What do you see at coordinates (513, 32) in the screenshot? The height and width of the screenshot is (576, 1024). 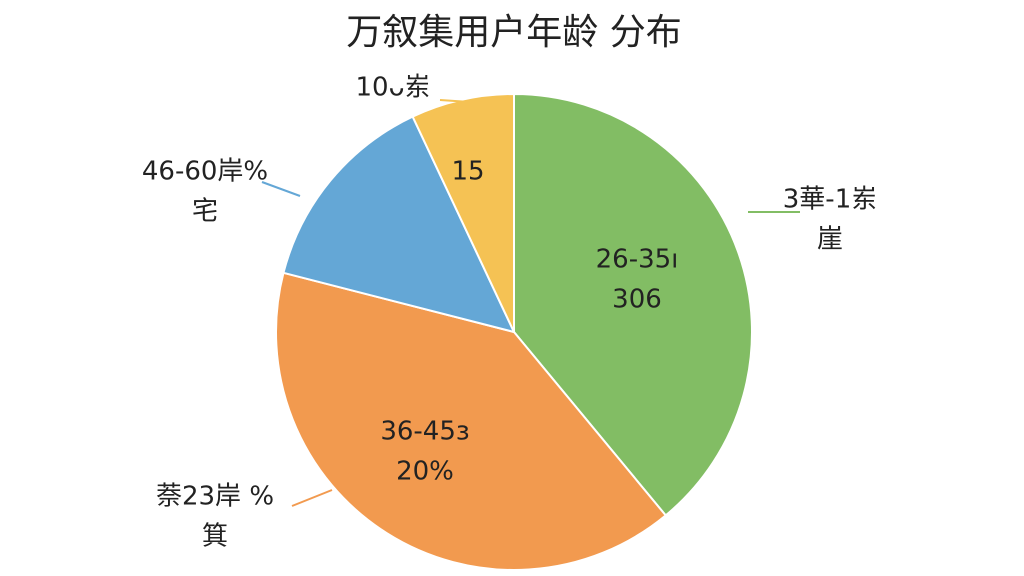 I see `chart-title: 万叙集用户年龄 分布` at bounding box center [513, 32].